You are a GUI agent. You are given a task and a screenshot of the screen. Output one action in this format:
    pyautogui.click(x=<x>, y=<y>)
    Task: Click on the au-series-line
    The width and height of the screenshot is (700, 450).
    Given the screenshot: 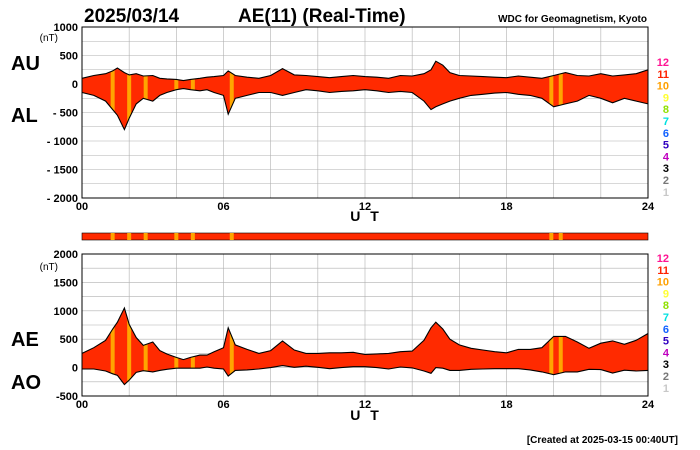 What is the action you would take?
    pyautogui.click(x=365, y=71)
    